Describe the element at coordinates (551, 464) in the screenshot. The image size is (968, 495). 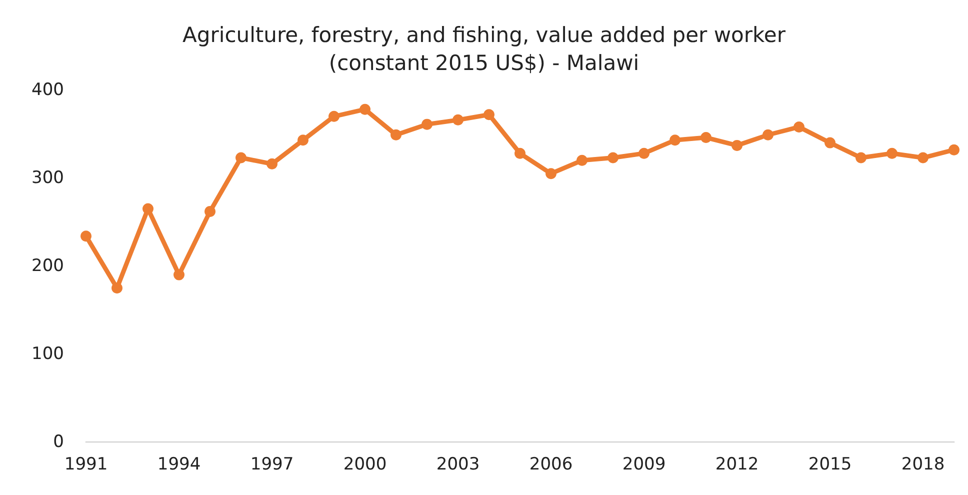
I see `x-tick-label: 2006` at that location.